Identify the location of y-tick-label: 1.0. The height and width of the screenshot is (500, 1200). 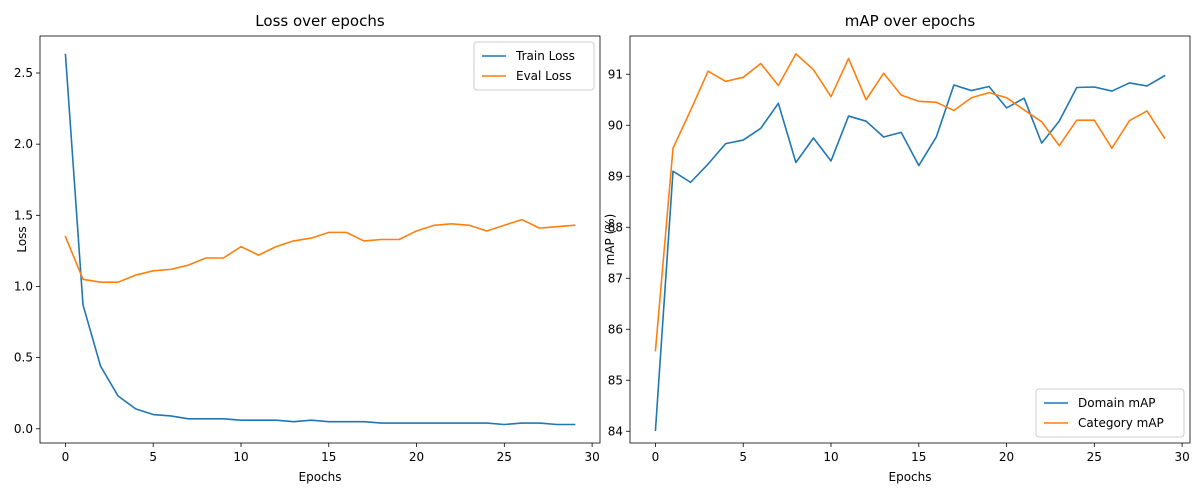
(23, 286).